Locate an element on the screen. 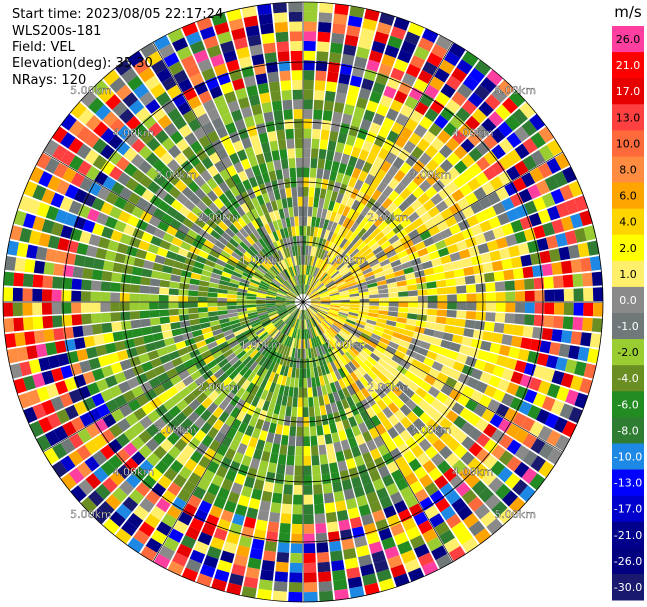  range-ring-label: 1.00km is located at coordinates (346, 344).